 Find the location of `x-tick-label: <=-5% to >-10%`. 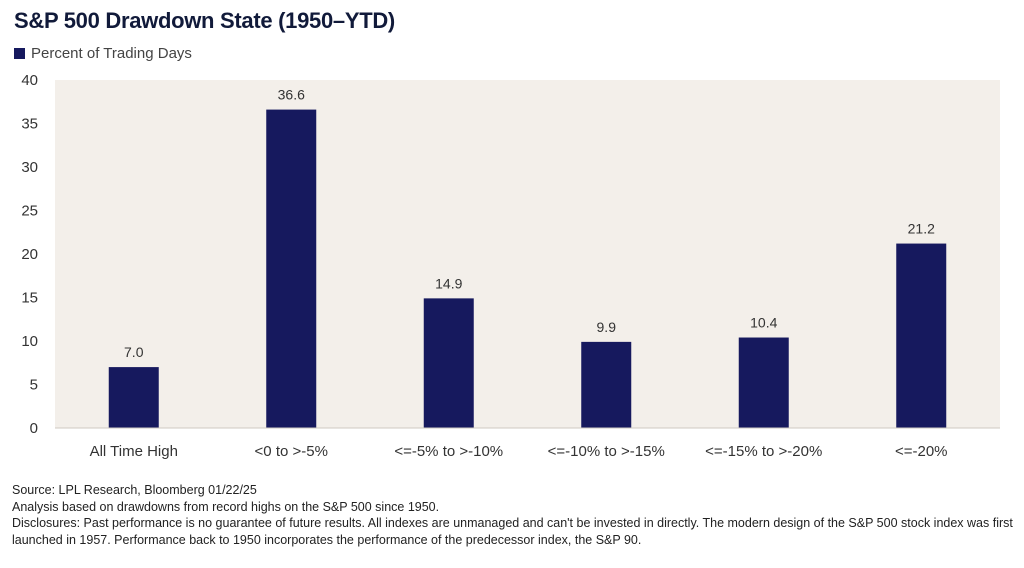

x-tick-label: <=-5% to >-10% is located at coordinates (448, 451).